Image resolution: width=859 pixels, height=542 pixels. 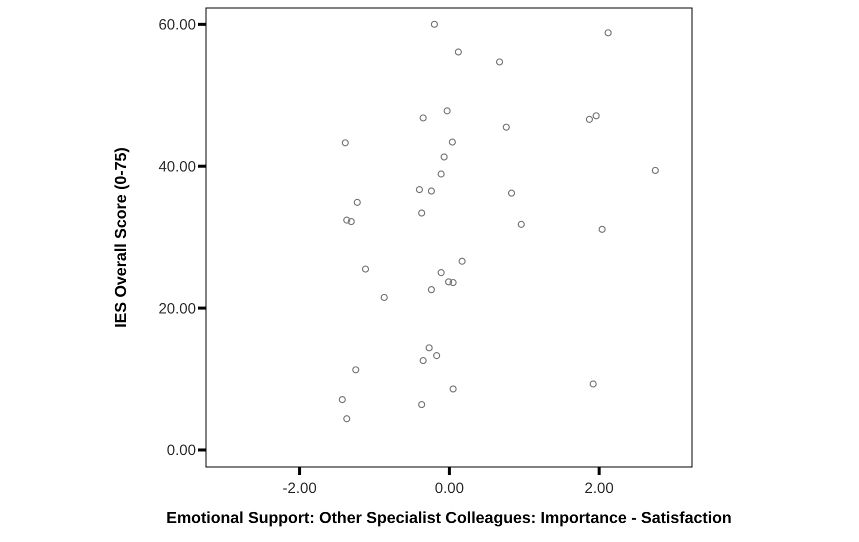 I want to click on y-tick-label: 40.00, so click(x=177, y=167).